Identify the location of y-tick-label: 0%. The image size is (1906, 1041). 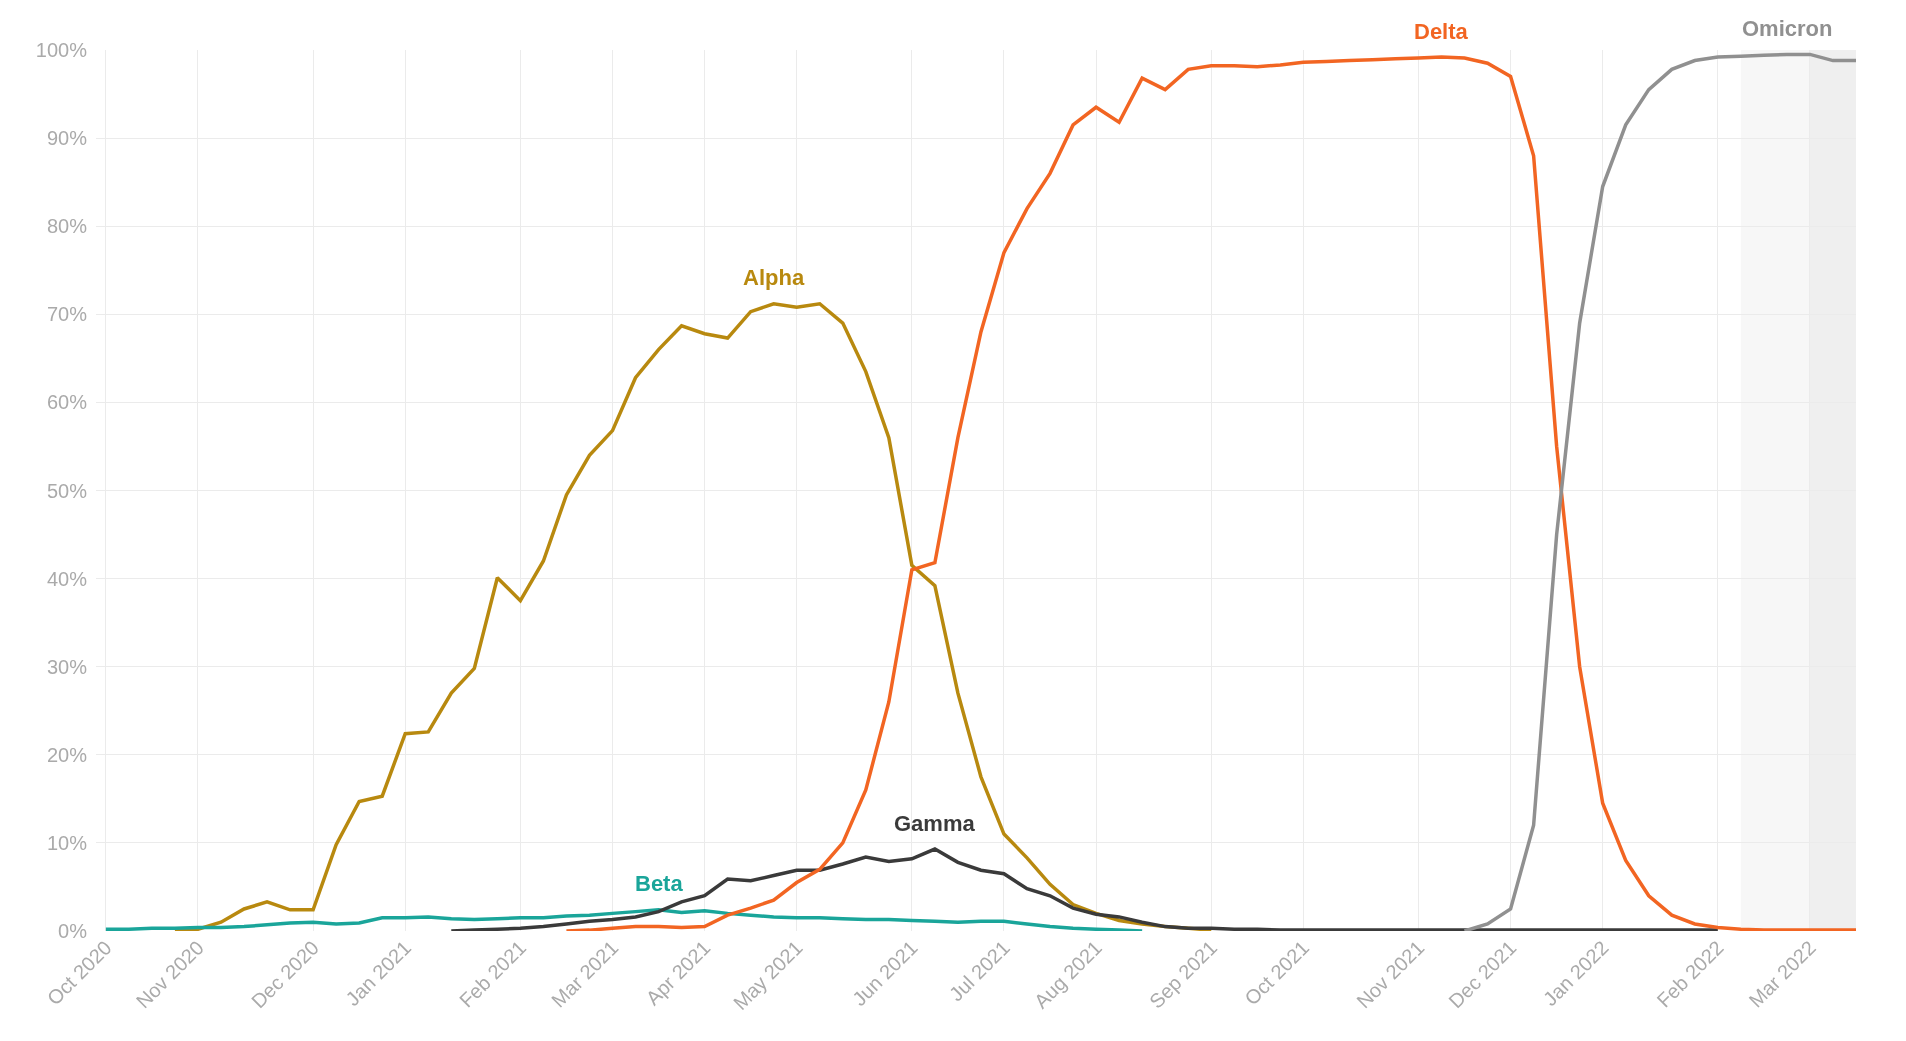
(73, 931).